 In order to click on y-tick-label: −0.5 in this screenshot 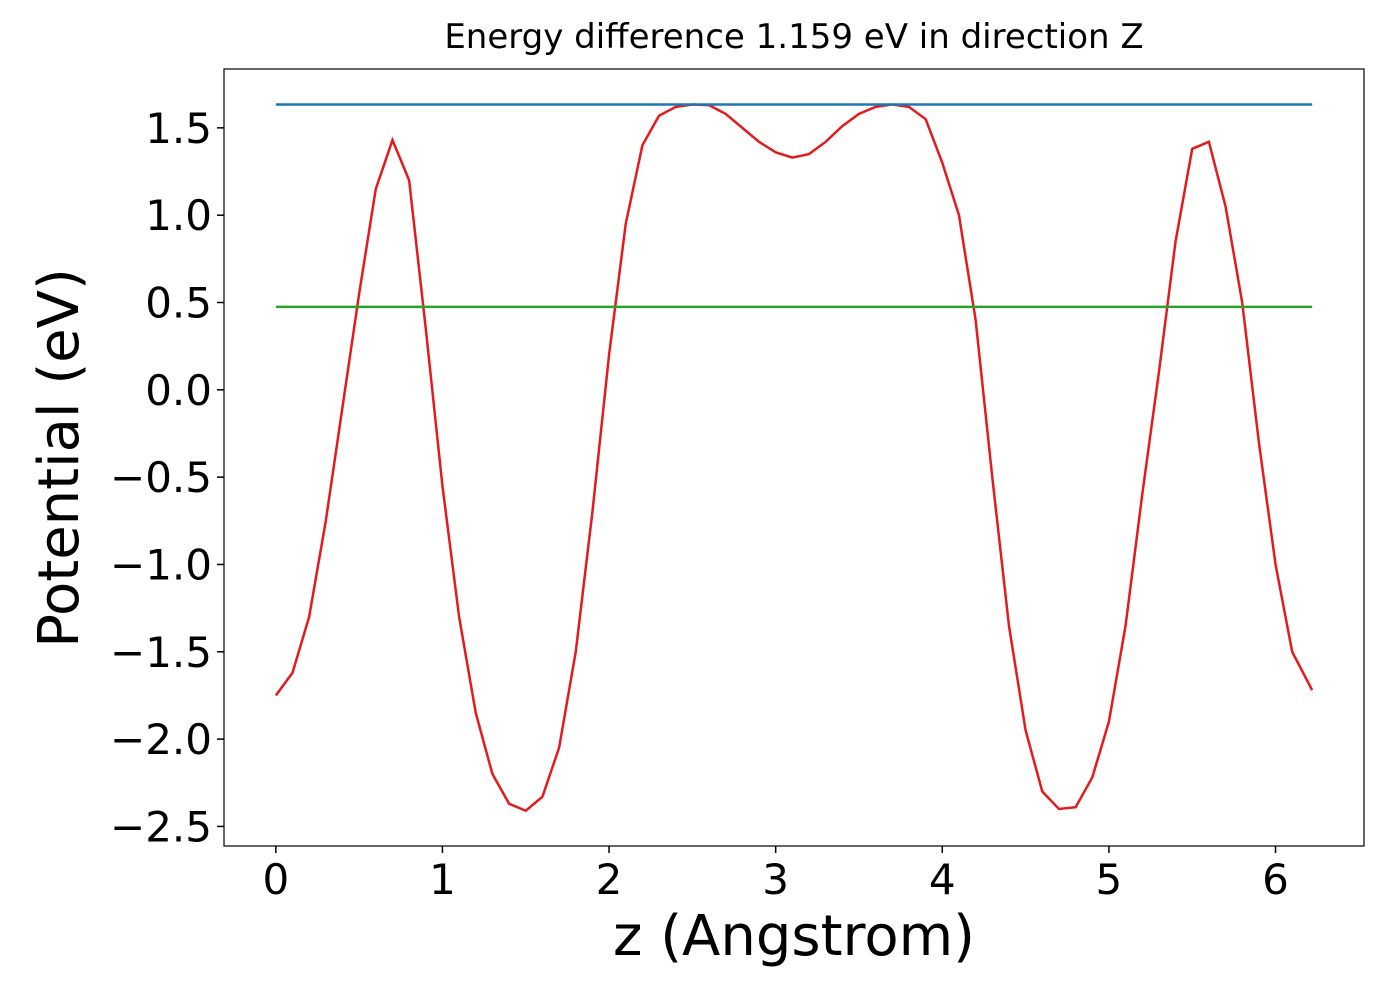, I will do `click(161, 477)`.